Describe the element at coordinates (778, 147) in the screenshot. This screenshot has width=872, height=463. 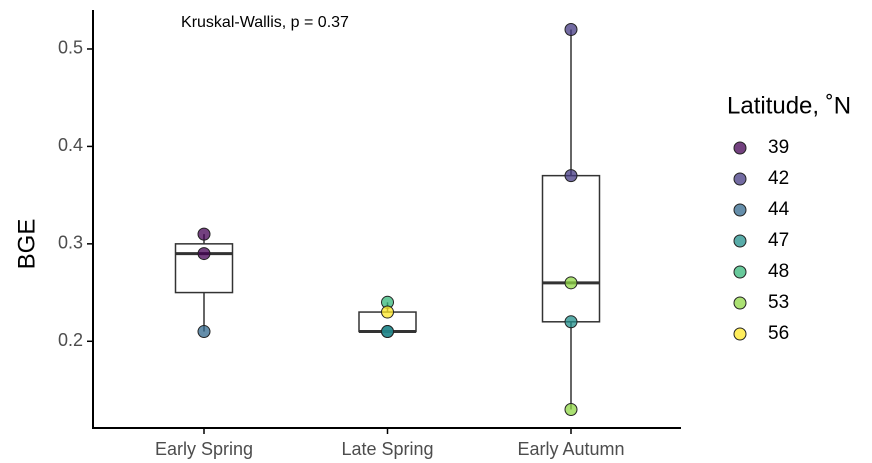
I see `legend-label: 39` at that location.